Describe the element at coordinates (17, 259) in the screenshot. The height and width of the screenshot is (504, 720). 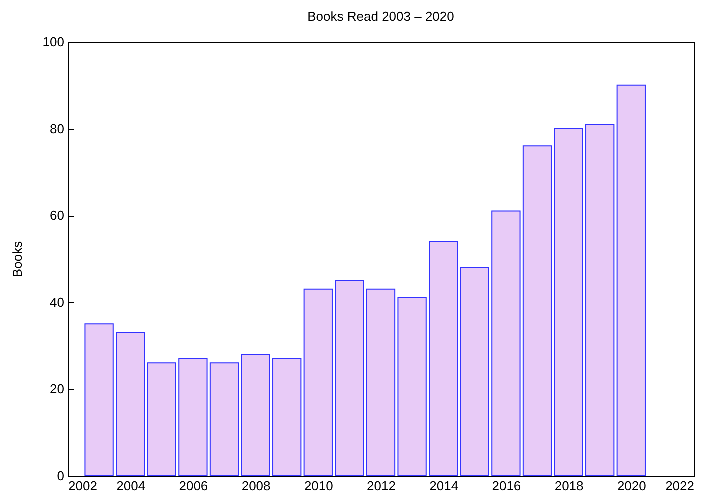
I see `y-axis-title: Books` at that location.